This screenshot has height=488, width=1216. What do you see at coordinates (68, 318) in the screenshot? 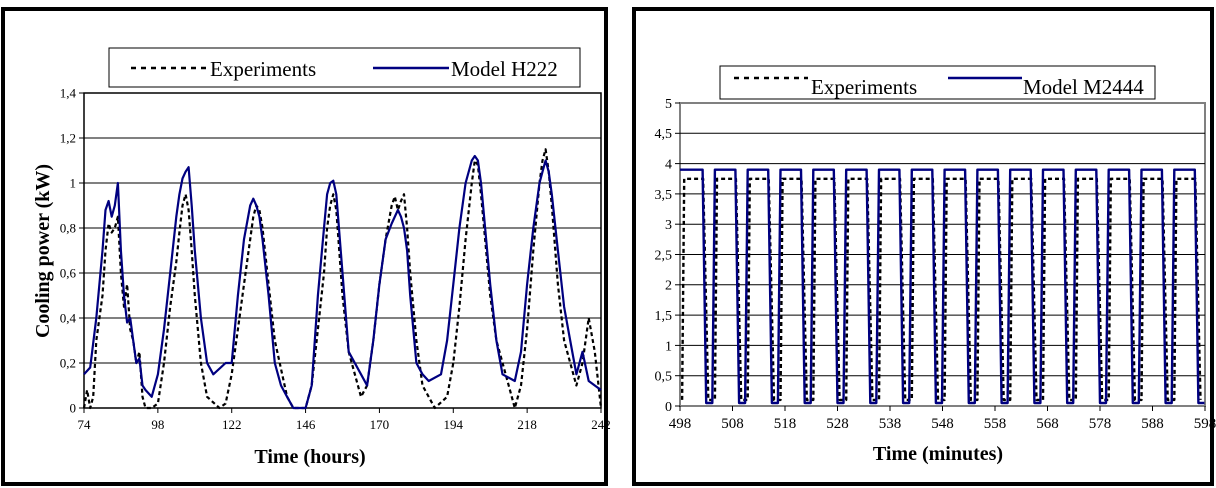
I see `y-tick-label: 0,4` at bounding box center [68, 318].